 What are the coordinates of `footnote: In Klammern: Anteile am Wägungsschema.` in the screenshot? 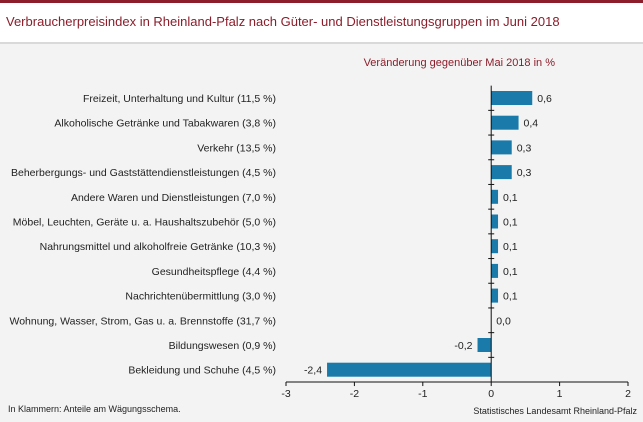 It's located at (94, 409).